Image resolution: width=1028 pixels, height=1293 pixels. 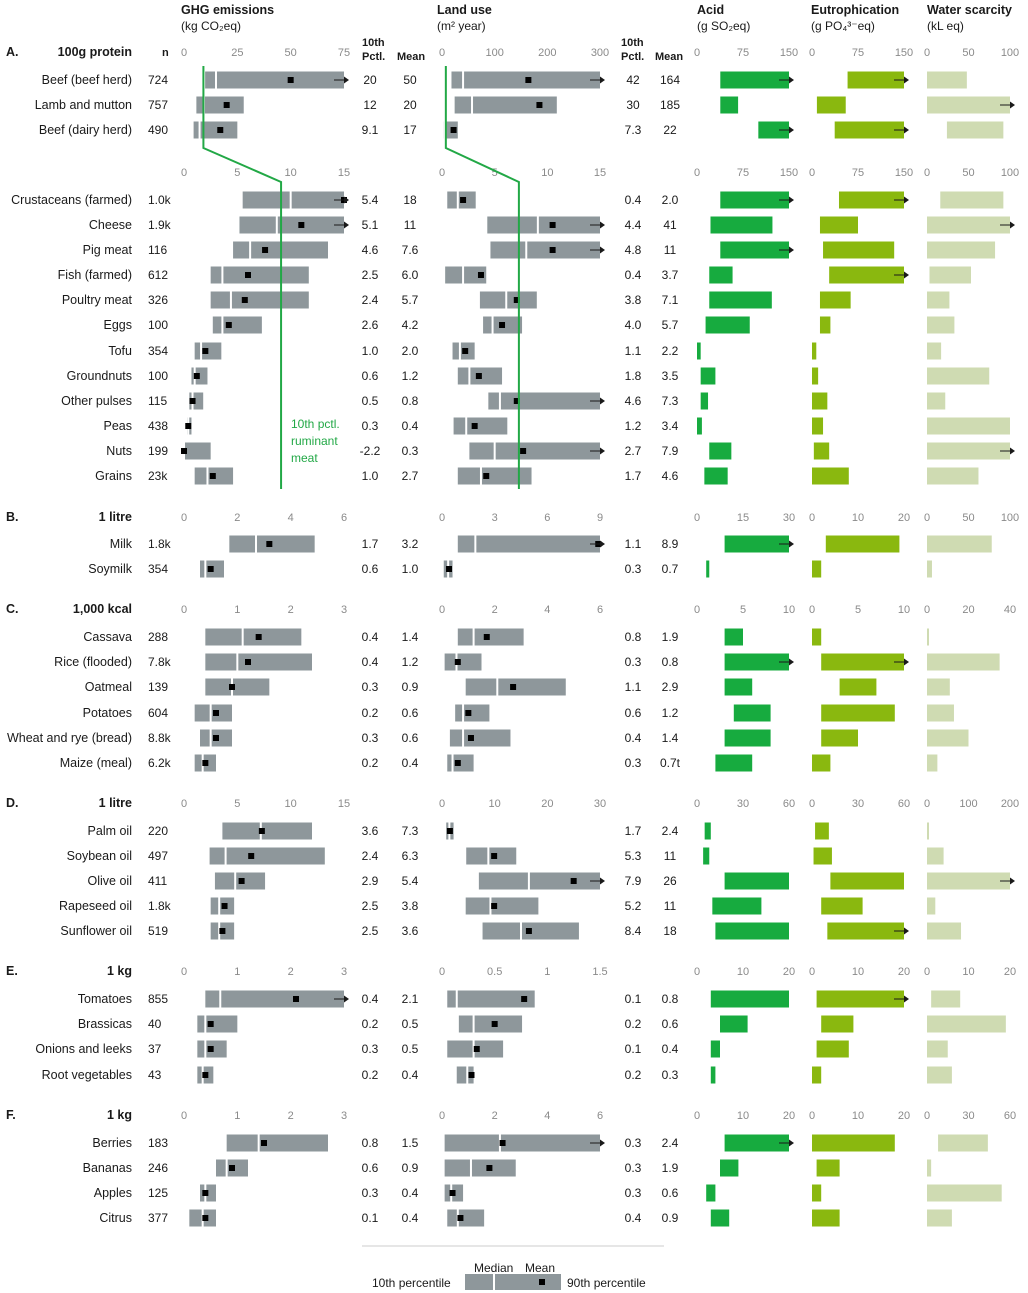 I want to click on eutro-rice-flooded-bar, so click(x=862, y=662).